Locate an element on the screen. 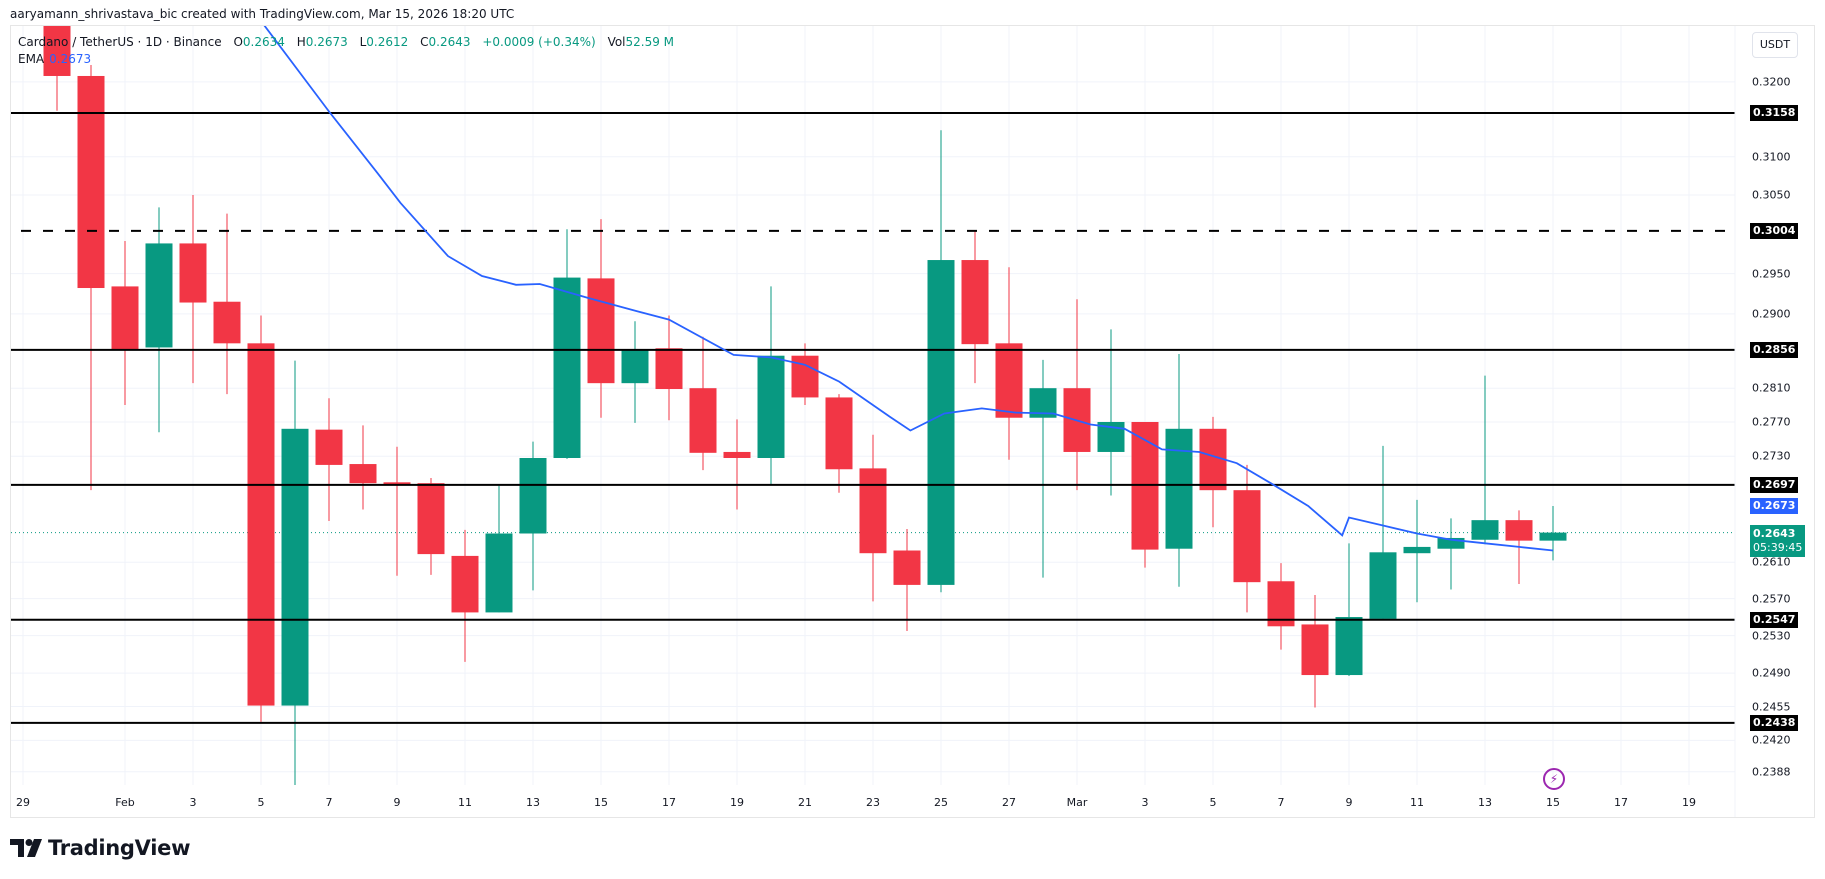  change-value: +0.0009 (+0.34%) is located at coordinates (539, 42).